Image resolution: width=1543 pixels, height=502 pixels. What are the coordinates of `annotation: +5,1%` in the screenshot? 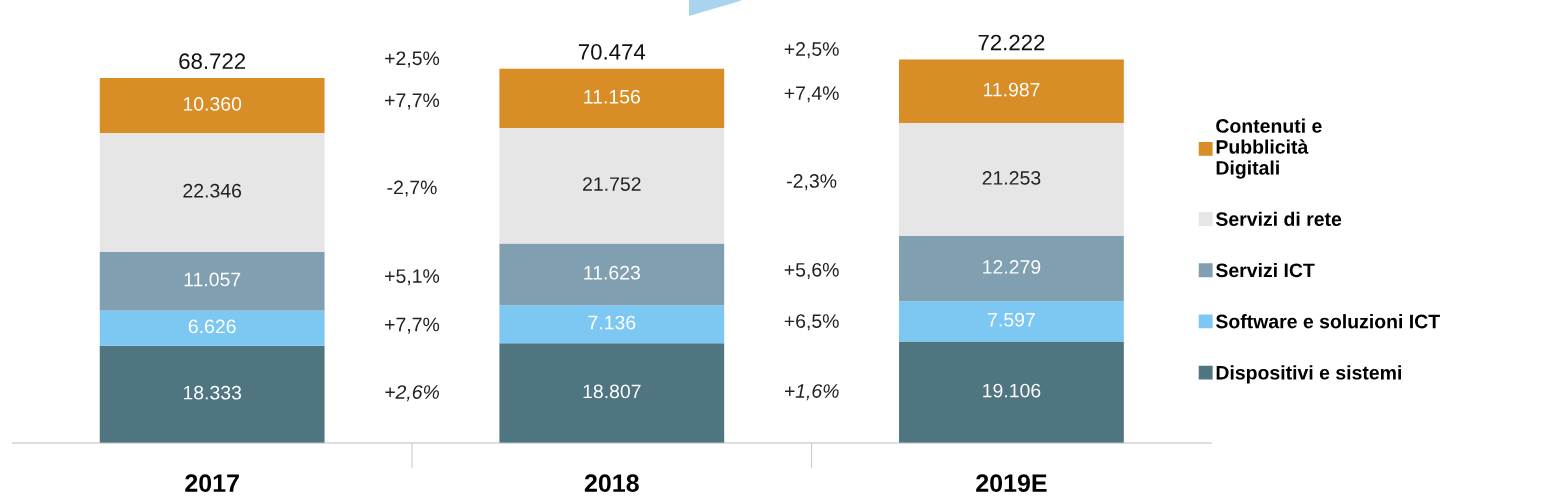 It's located at (412, 277).